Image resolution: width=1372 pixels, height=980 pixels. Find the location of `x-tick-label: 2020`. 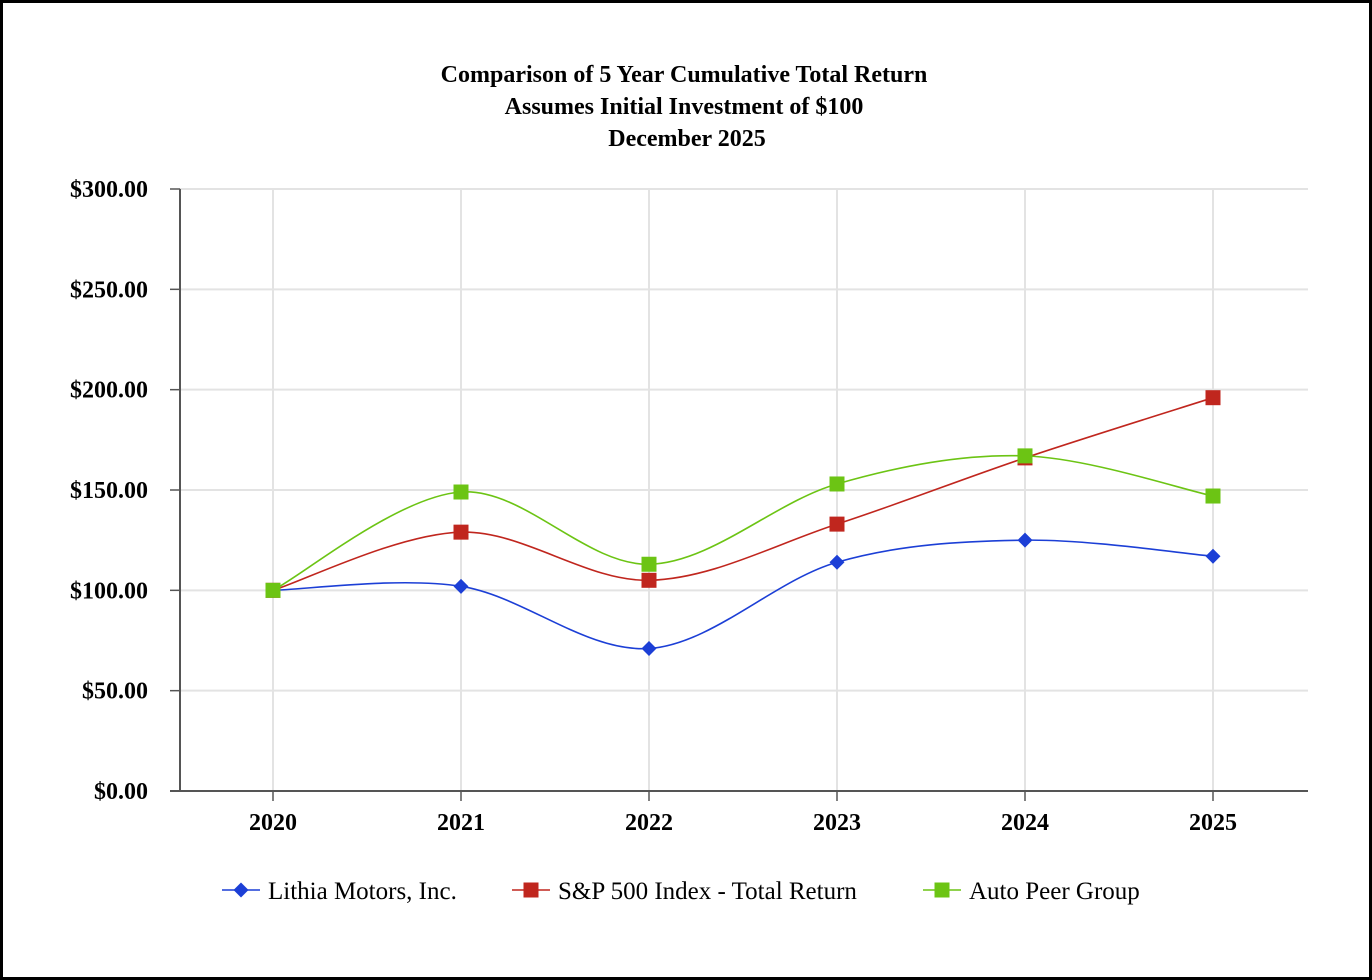

x-tick-label: 2020 is located at coordinates (273, 823).